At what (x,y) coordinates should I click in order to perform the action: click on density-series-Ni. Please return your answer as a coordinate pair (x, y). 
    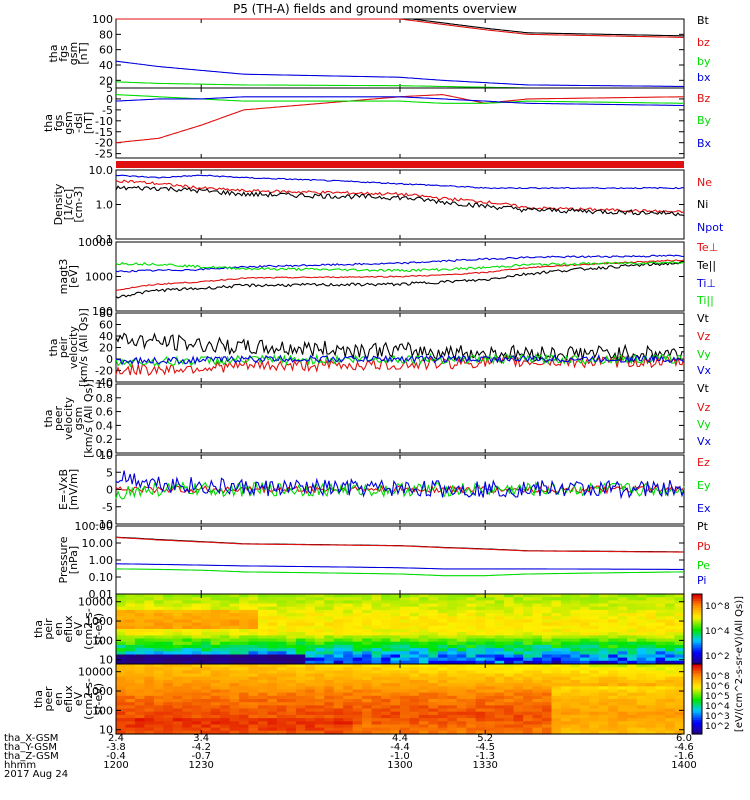
    Looking at the image, I should click on (400, 201).